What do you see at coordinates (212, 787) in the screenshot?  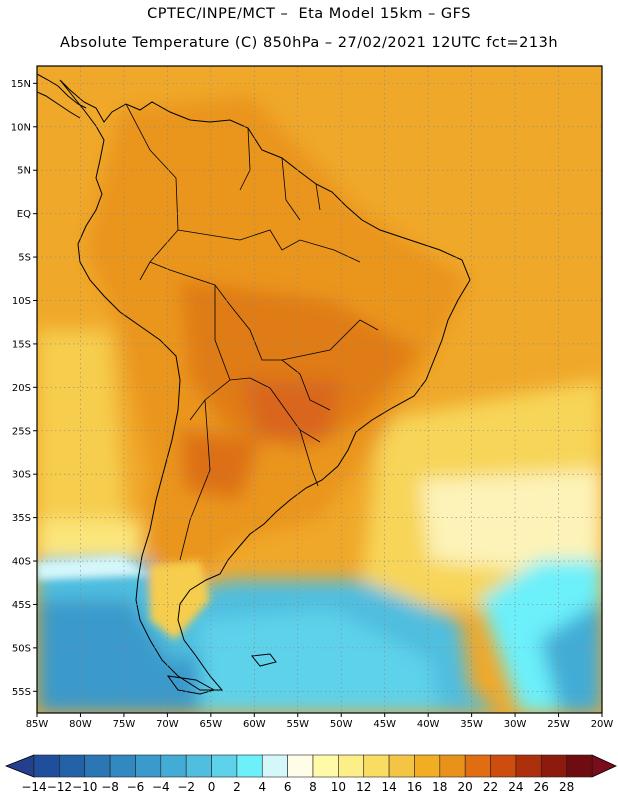 I see `colorbar-label: 0` at bounding box center [212, 787].